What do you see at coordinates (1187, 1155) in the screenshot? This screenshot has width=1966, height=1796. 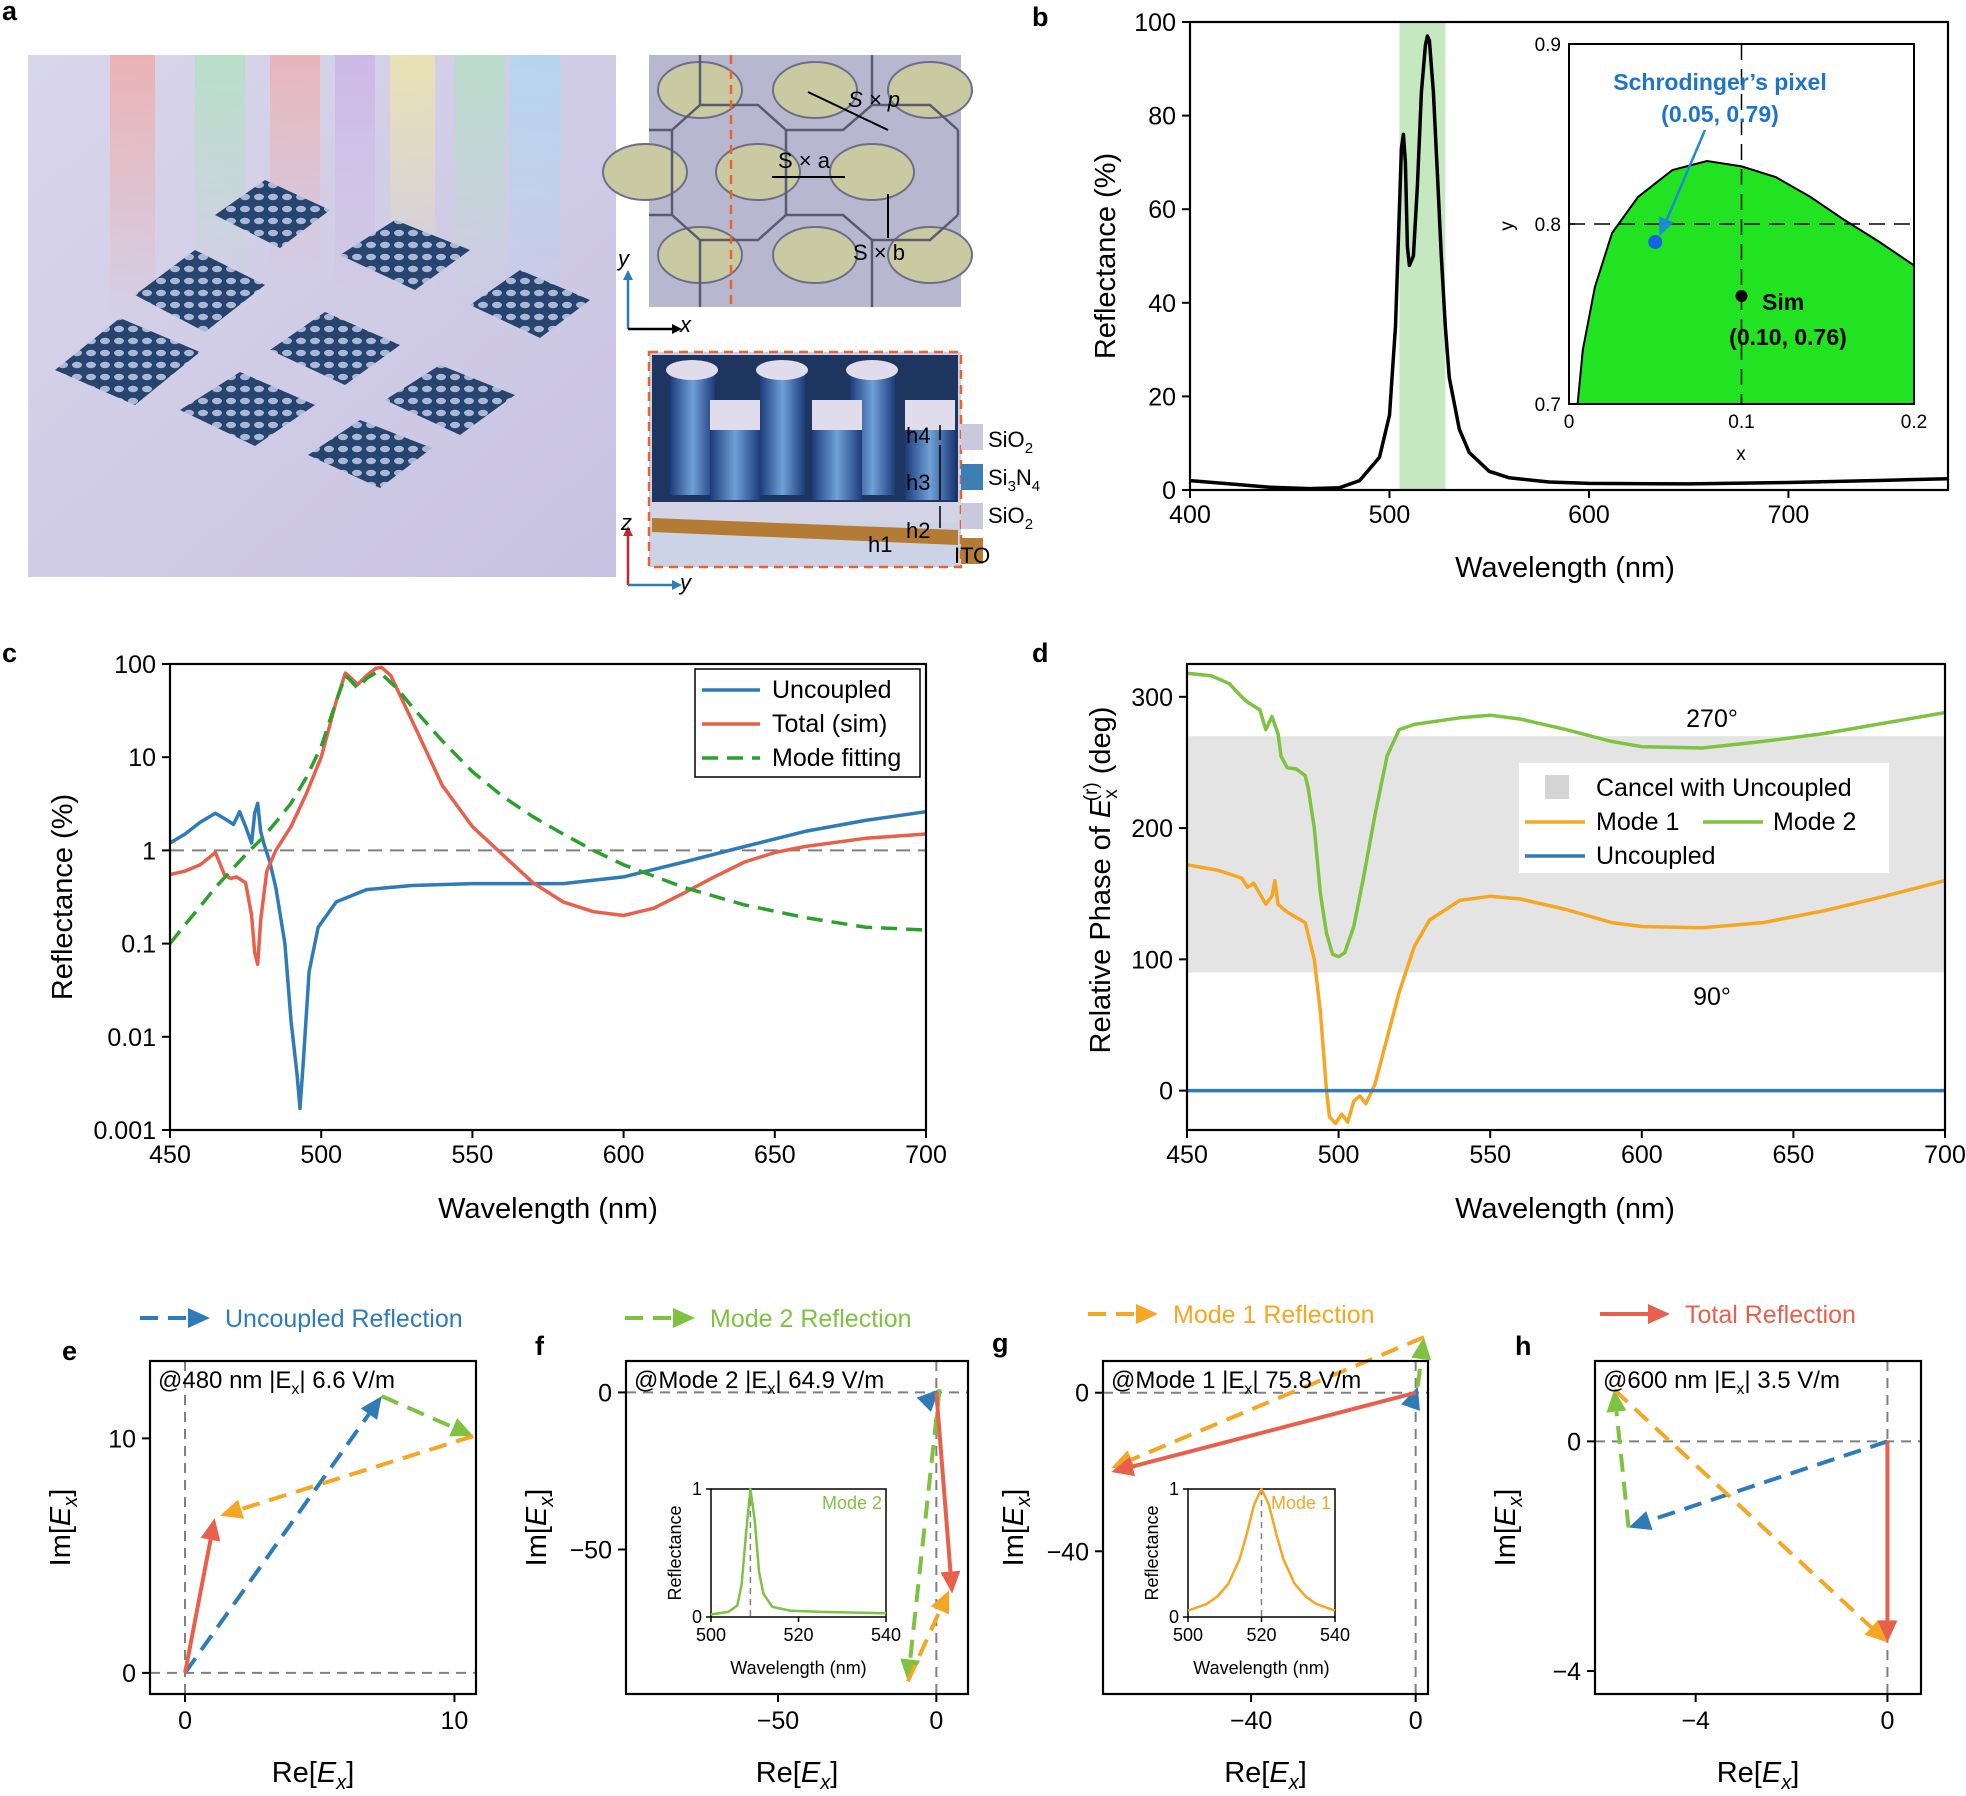 I see `panel-d-xtick-label: 450` at bounding box center [1187, 1155].